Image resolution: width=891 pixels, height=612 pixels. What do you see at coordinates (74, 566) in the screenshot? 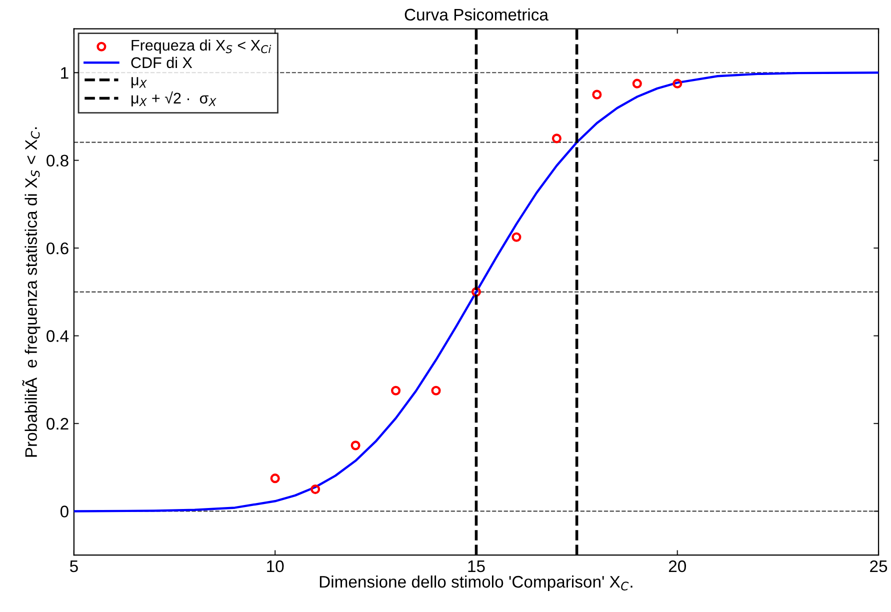
I see `x-tick-label: 5` at bounding box center [74, 566].